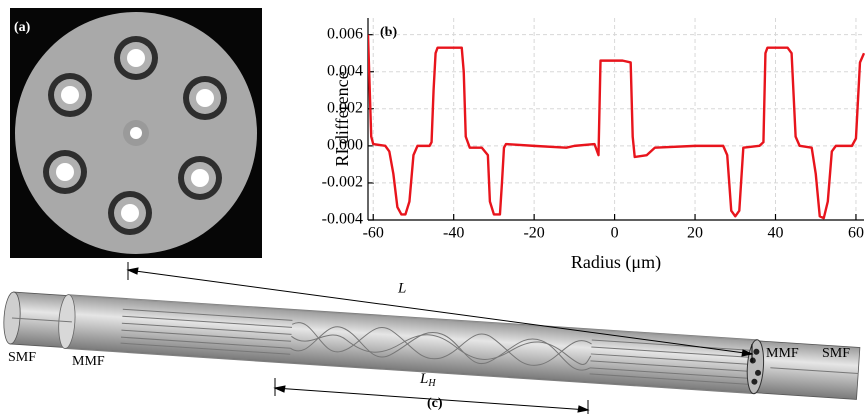 The image size is (865, 414). I want to click on y-tick-label: 0.006, so click(345, 33).